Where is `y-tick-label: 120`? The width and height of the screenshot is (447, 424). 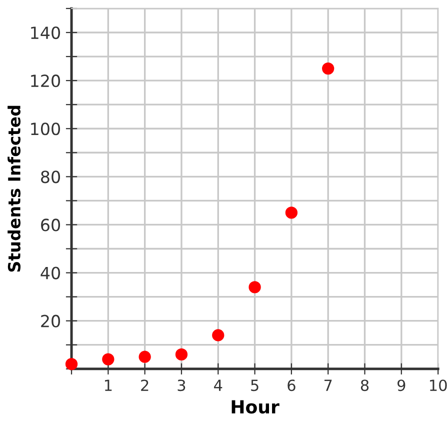 y-tick-label: 120 is located at coordinates (45, 81).